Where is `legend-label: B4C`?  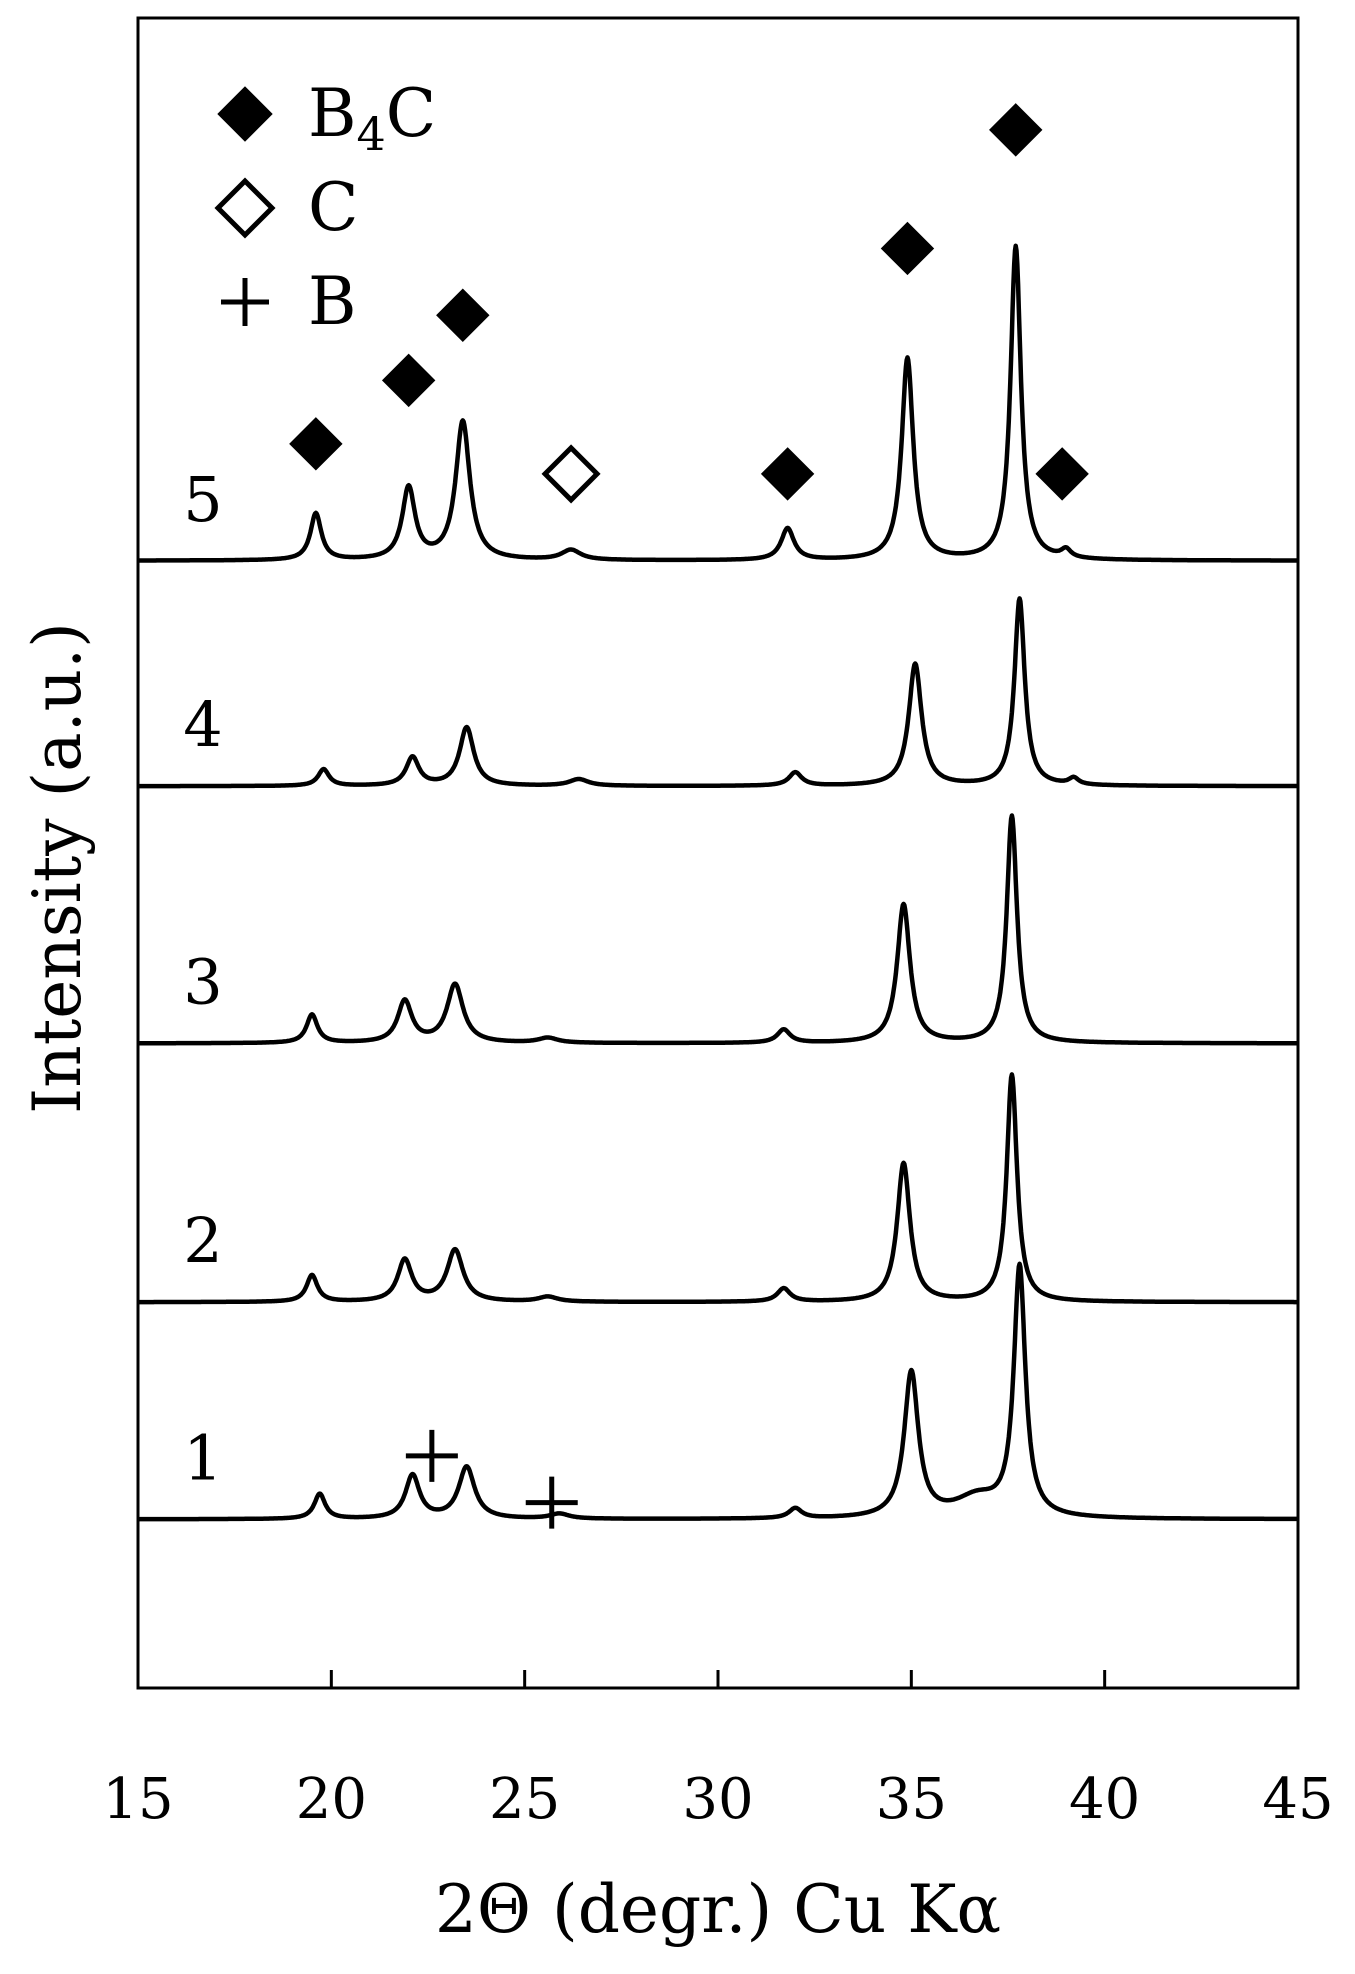 legend-label: B4C is located at coordinates (372, 118).